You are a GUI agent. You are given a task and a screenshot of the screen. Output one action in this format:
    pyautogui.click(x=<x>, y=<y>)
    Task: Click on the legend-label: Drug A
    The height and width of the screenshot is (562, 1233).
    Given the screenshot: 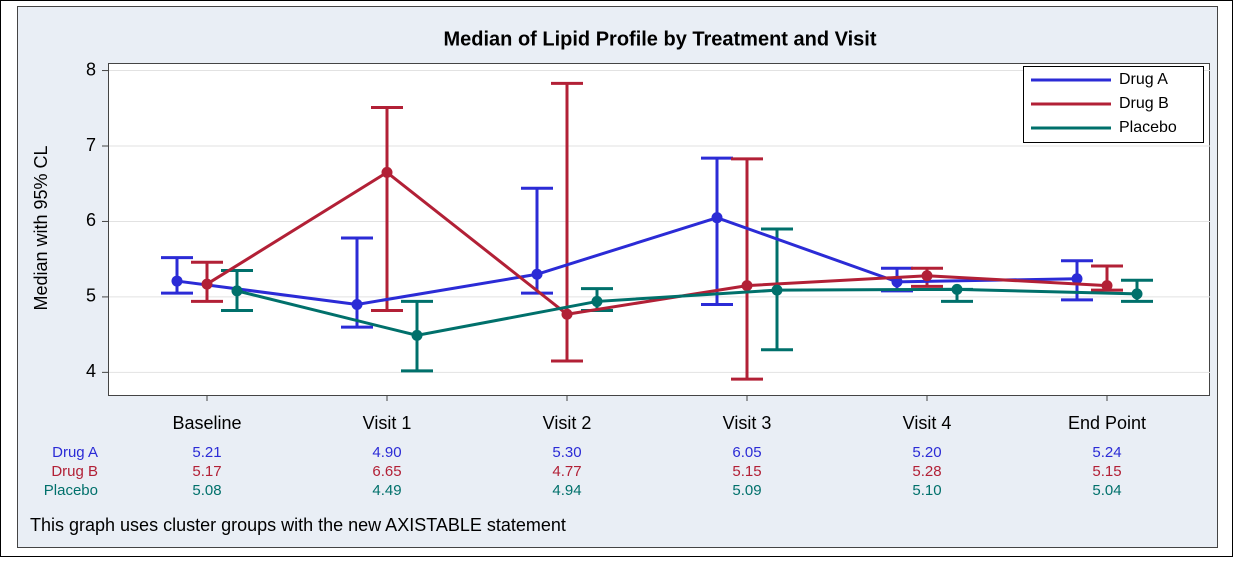 What is the action you would take?
    pyautogui.click(x=1143, y=79)
    